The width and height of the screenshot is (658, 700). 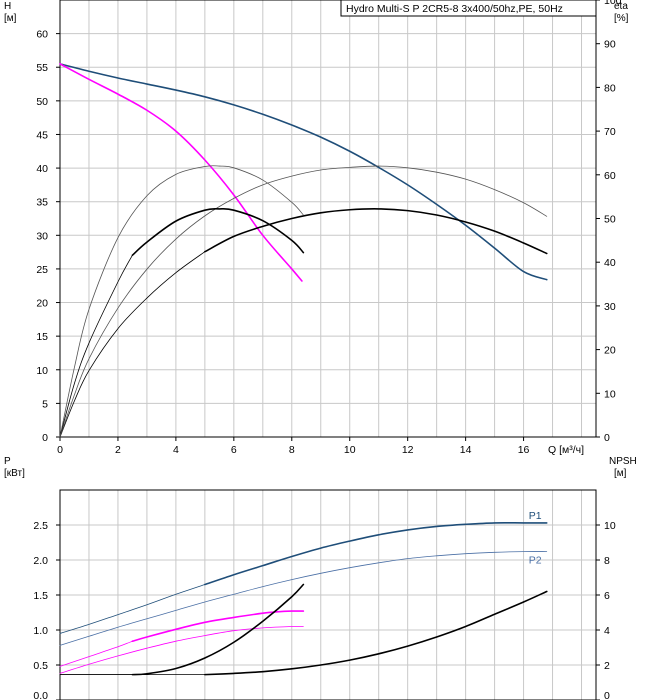 I want to click on head-tick-label: 30, so click(x=42, y=236).